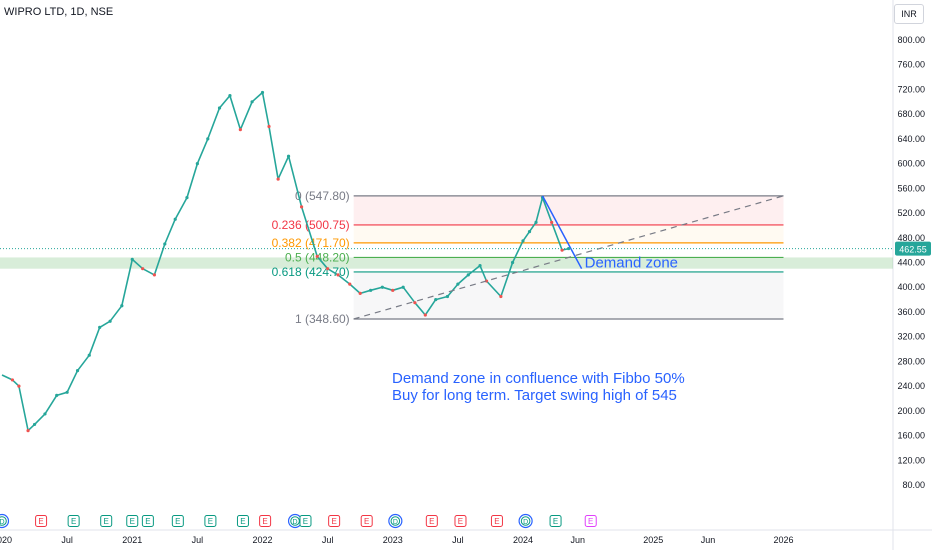  What do you see at coordinates (911, 65) in the screenshot?
I see `y-axis-tick-label: 760.00` at bounding box center [911, 65].